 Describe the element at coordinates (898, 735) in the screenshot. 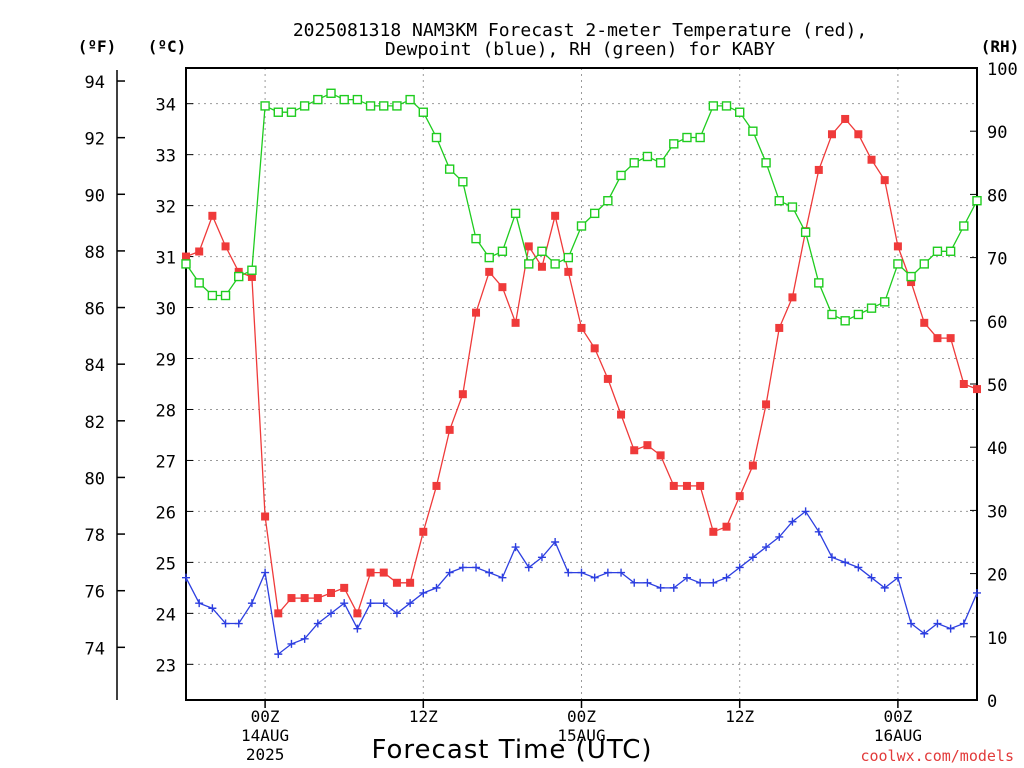

I see `x-tick-label: 16AUG` at that location.